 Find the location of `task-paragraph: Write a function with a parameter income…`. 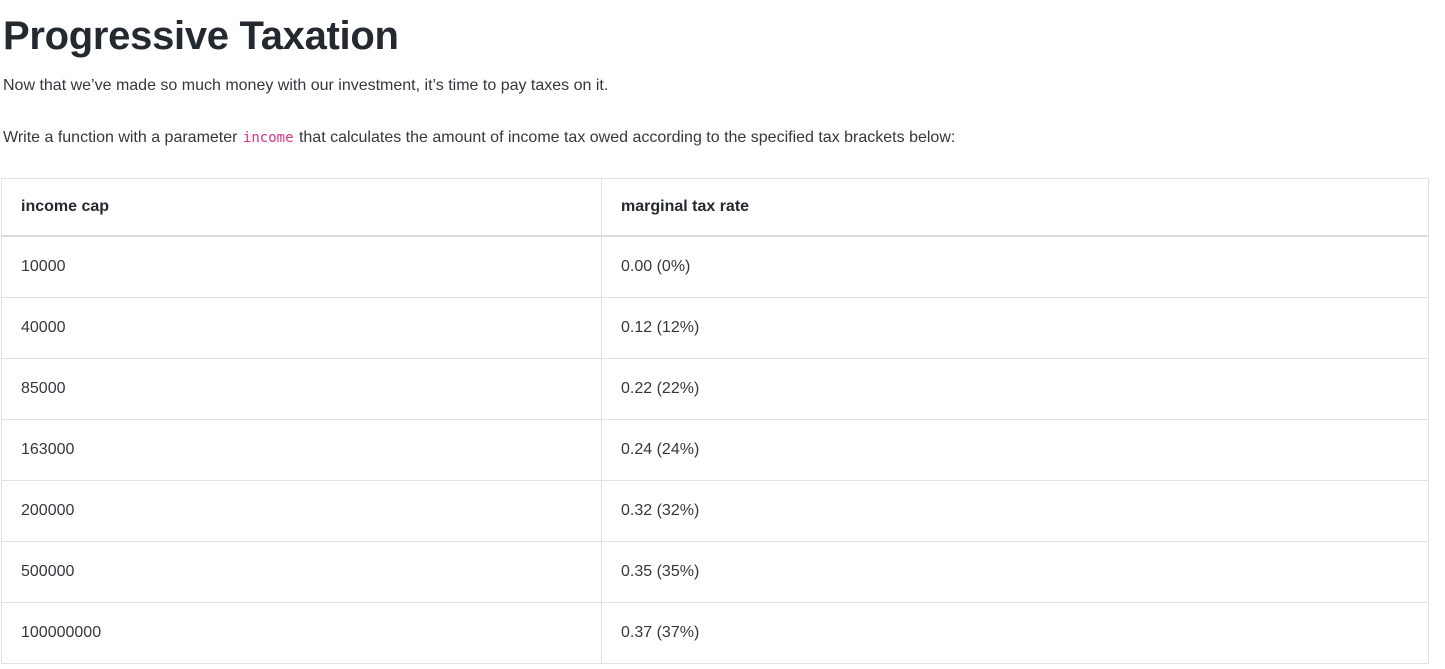

task-paragraph: Write a function with a parameter income… is located at coordinates (716, 138).